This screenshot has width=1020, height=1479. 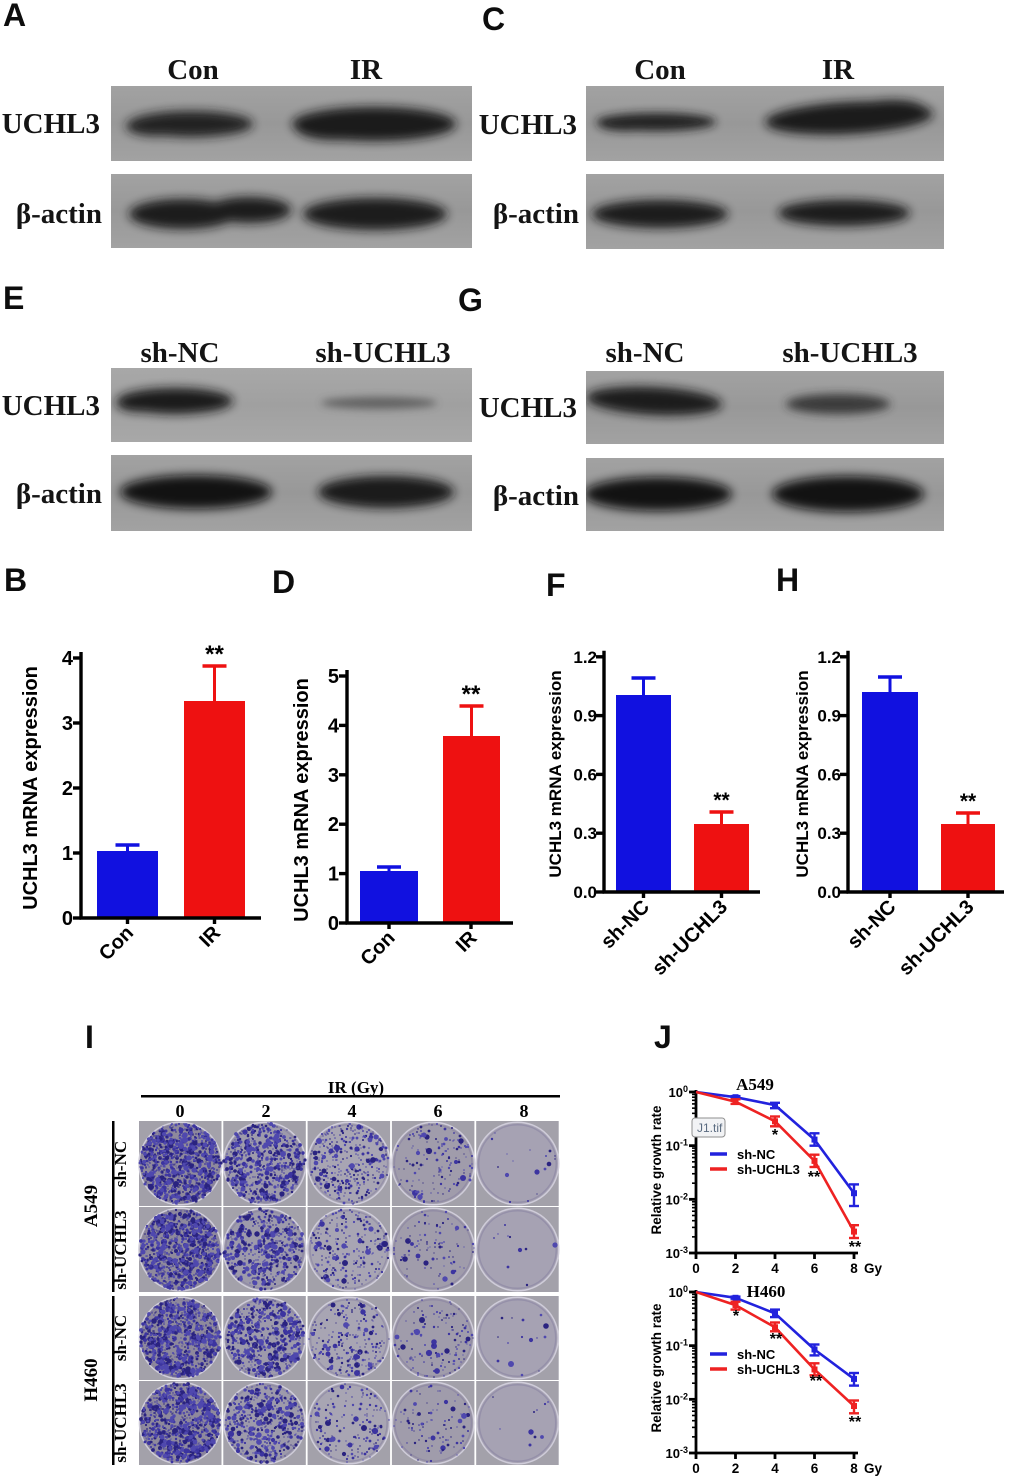 I want to click on svg-text: 6, so click(x=438, y=1111).